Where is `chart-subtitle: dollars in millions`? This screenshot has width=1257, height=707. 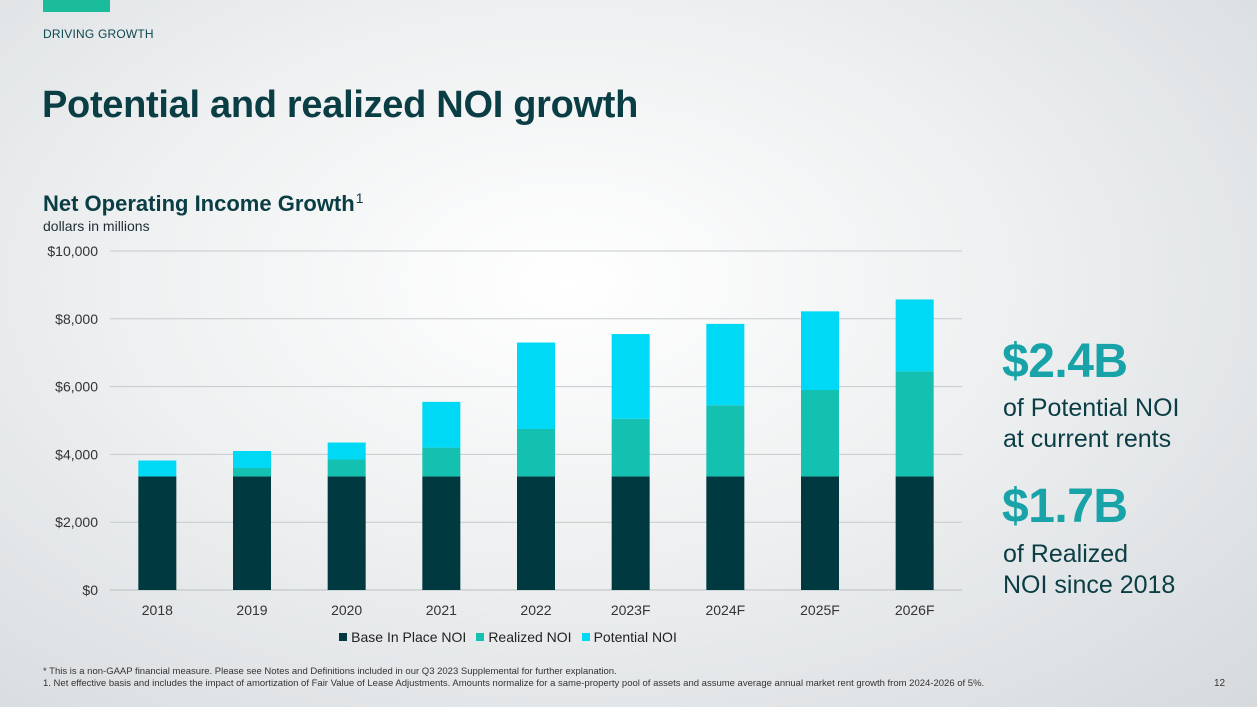
chart-subtitle: dollars in millions is located at coordinates (96, 226).